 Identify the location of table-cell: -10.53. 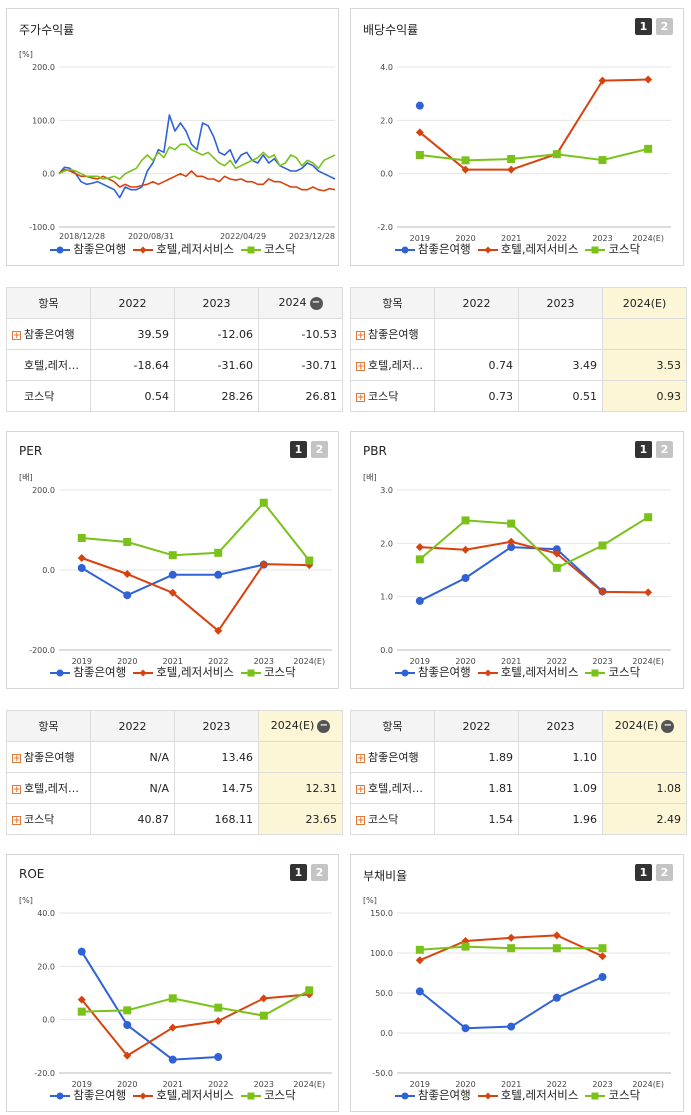
(300, 334).